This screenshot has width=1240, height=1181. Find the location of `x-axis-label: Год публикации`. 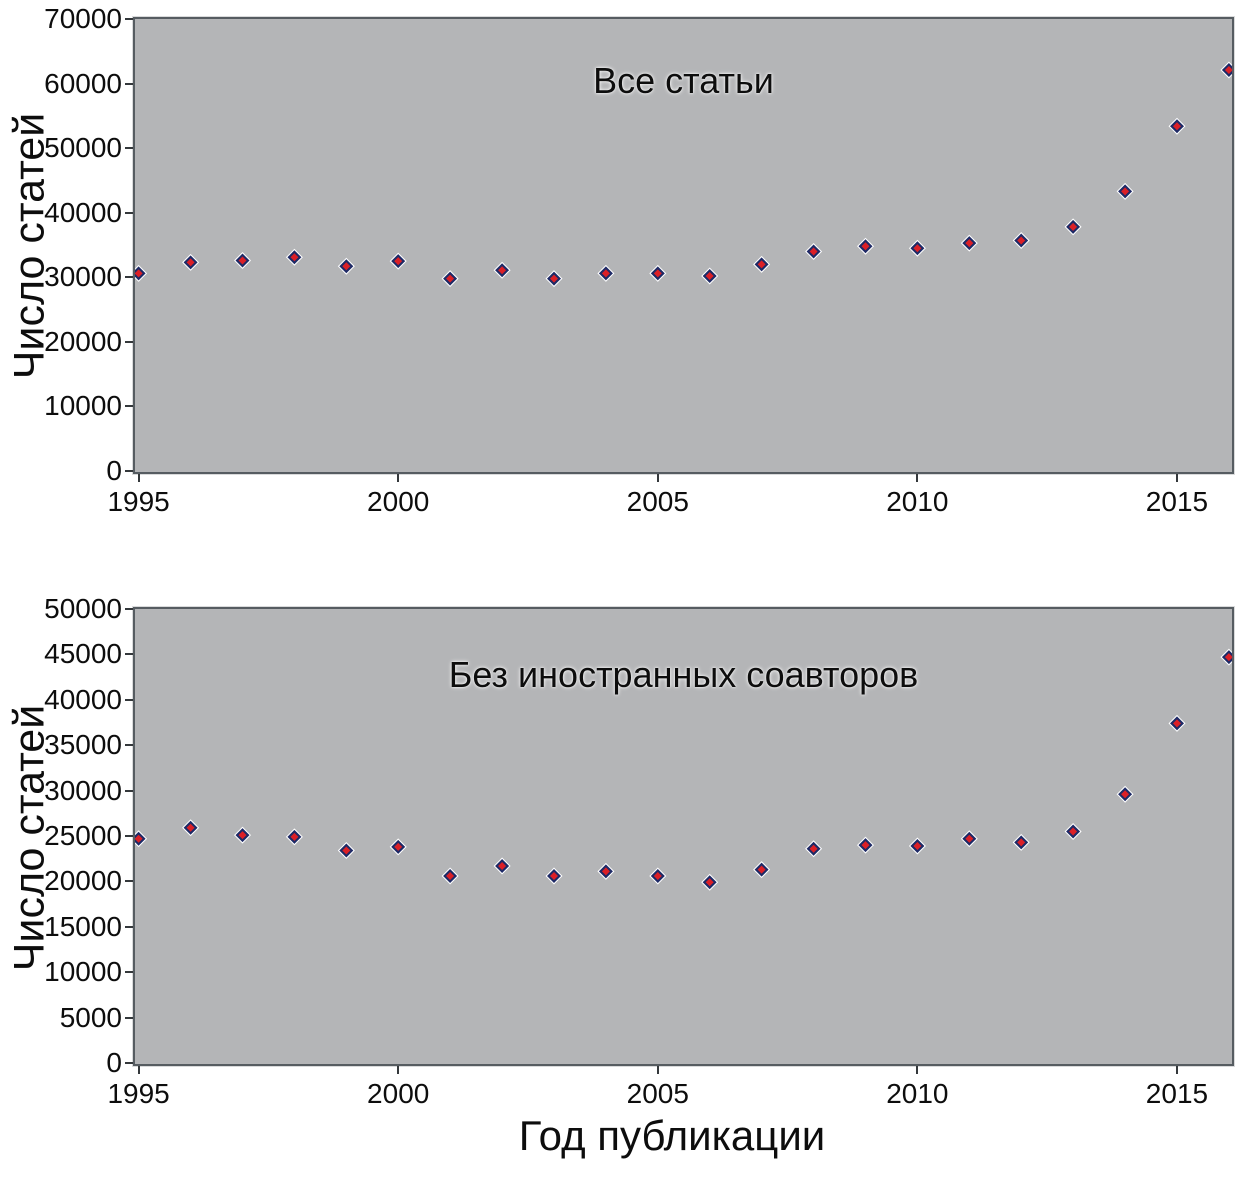

x-axis-label: Год публикации is located at coordinates (672, 1135).